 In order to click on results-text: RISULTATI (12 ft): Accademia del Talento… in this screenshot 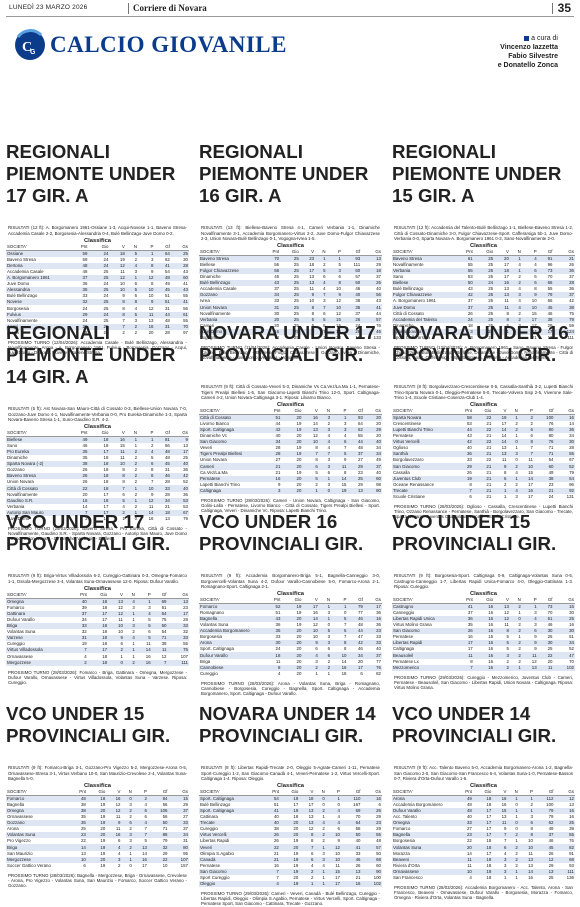, I will do `click(483, 233)`.